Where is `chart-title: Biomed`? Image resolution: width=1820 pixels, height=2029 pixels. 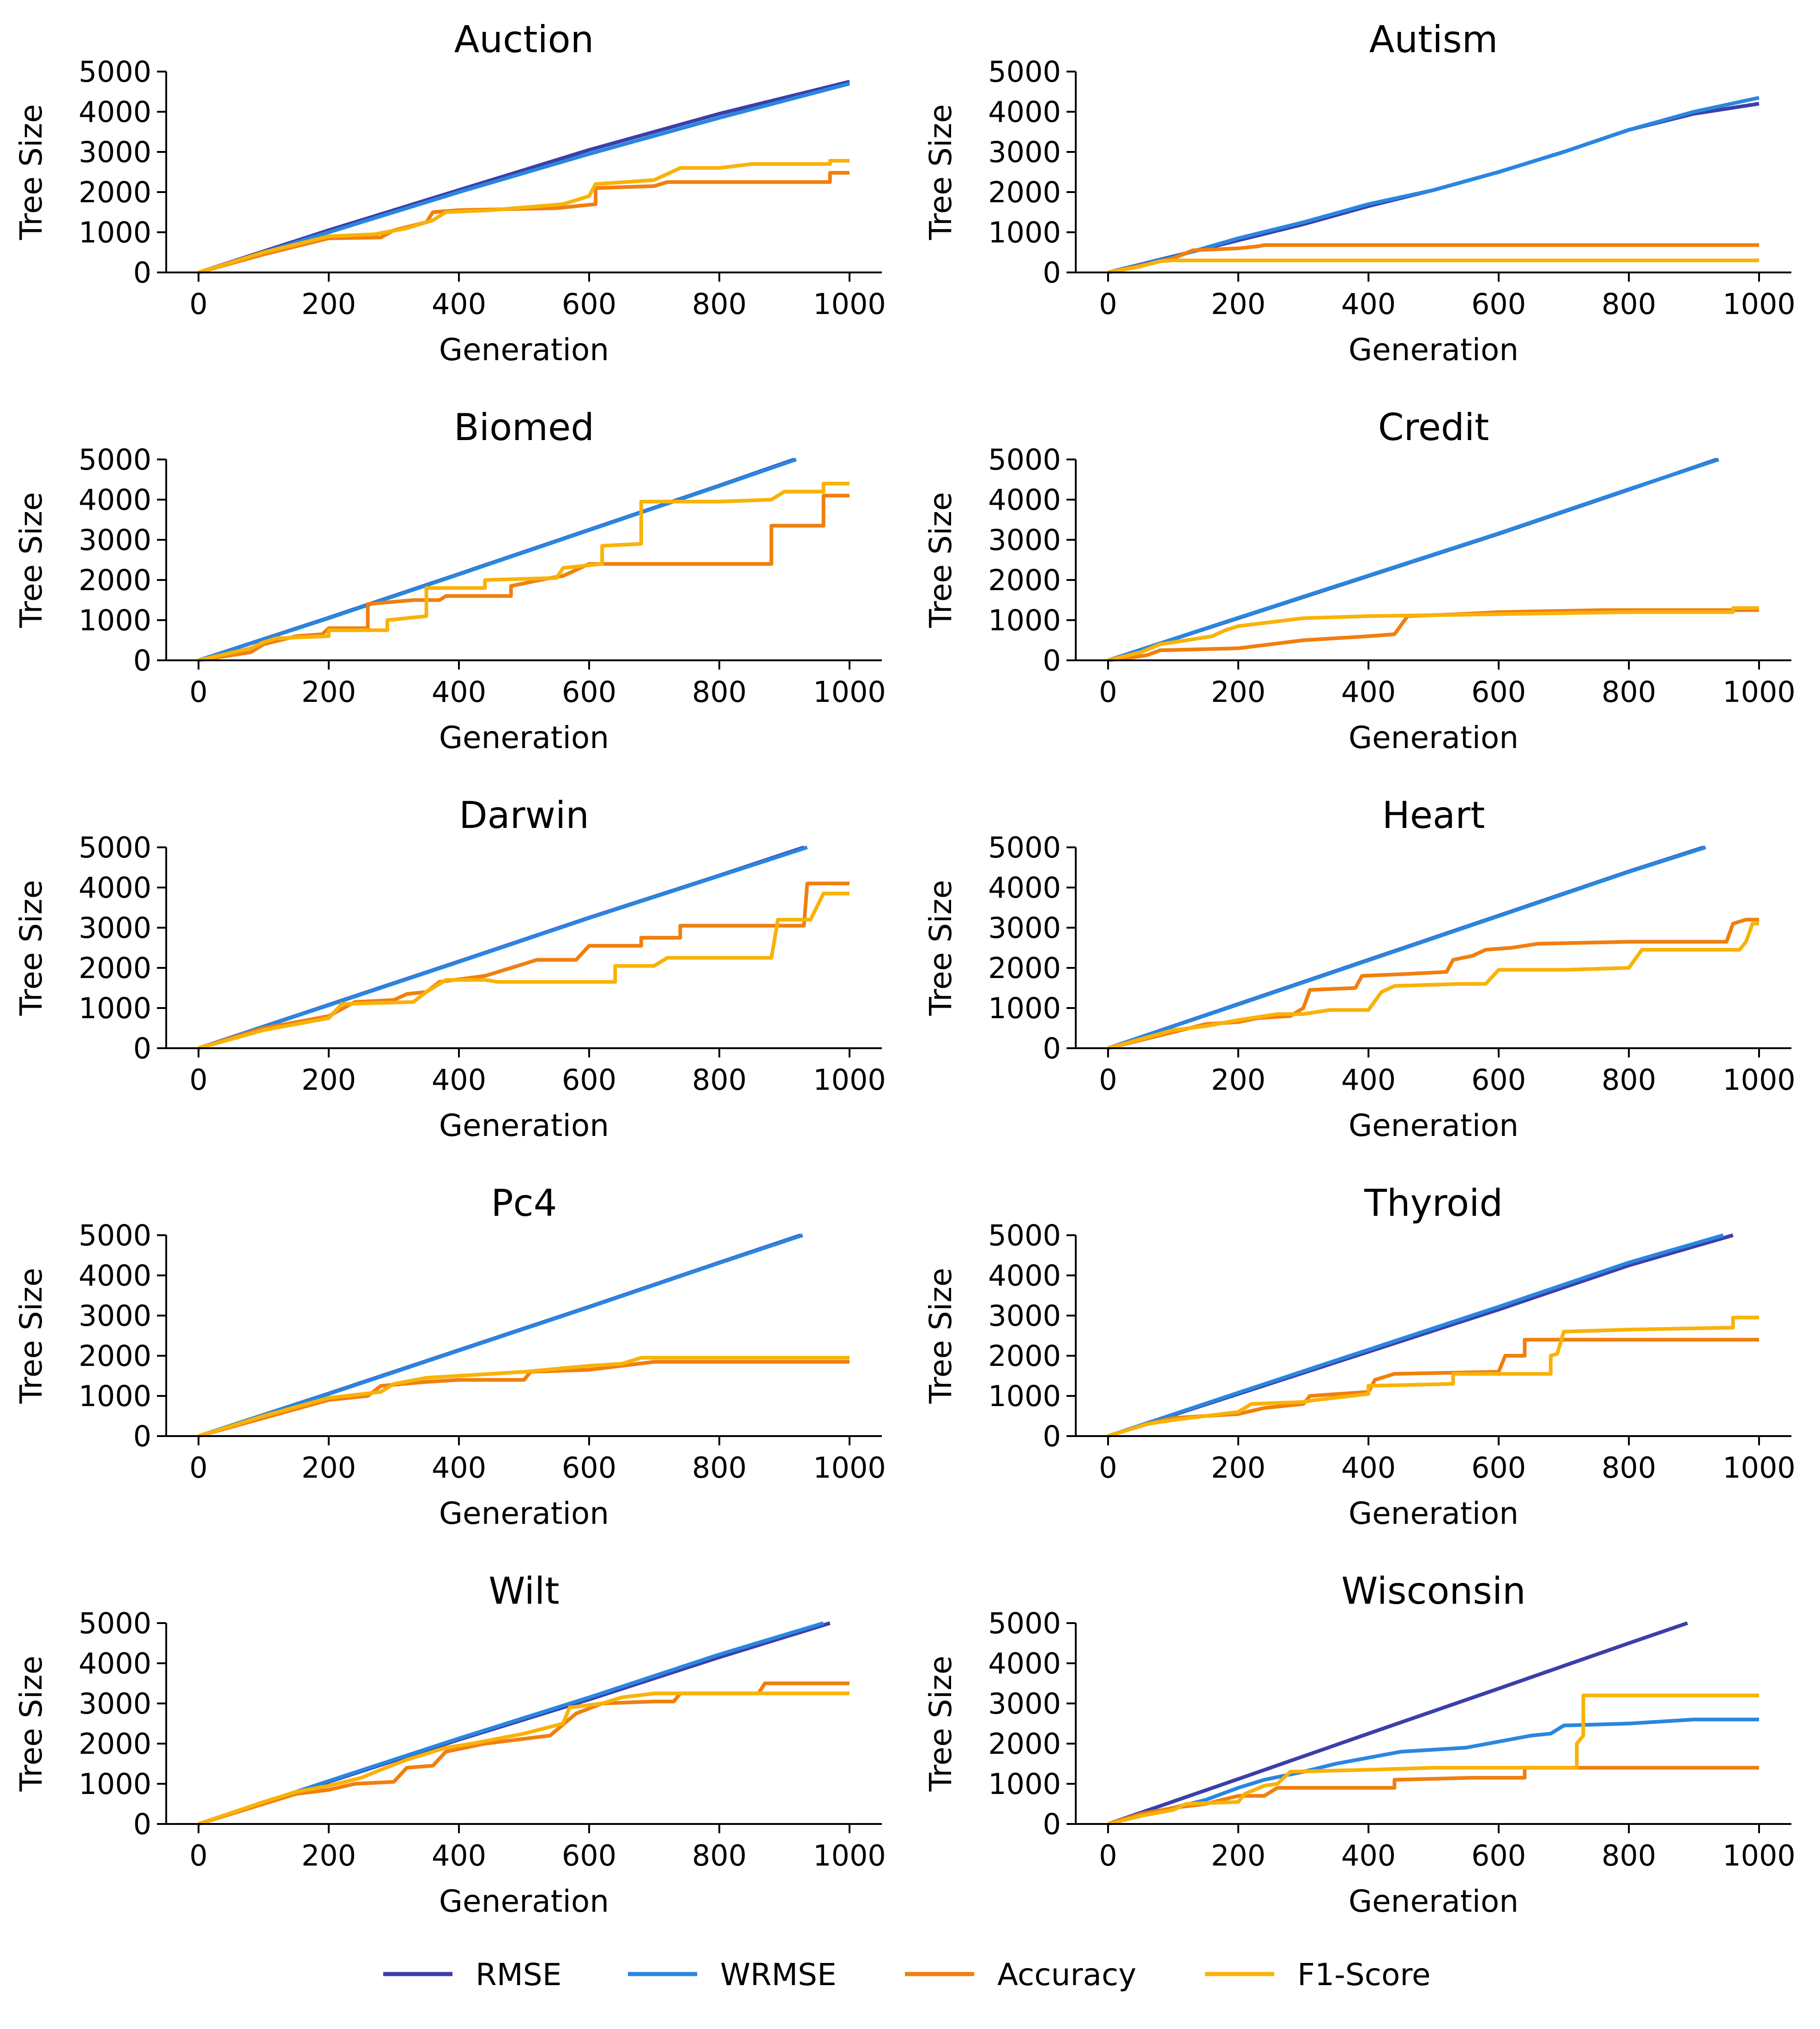 chart-title: Biomed is located at coordinates (524, 427).